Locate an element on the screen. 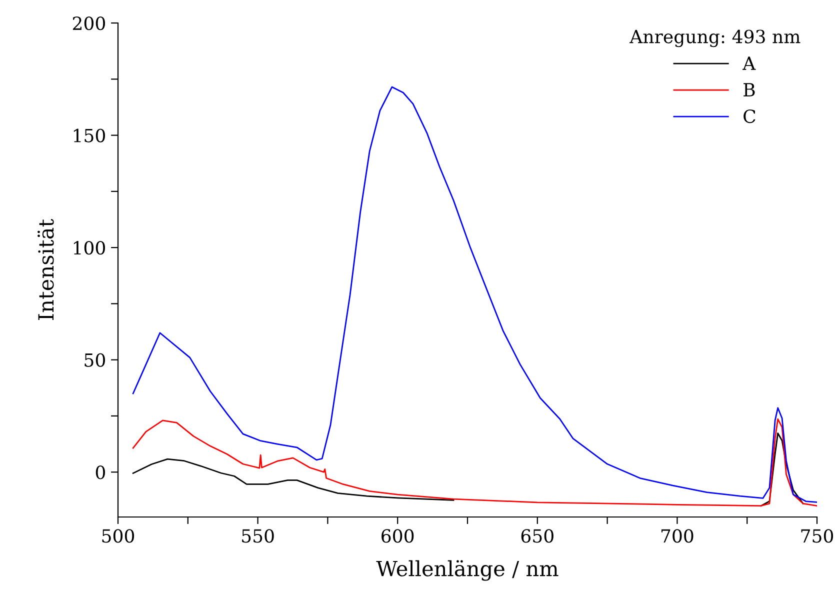 This screenshot has width=835, height=592. y-tick-label: 0 is located at coordinates (100, 473).